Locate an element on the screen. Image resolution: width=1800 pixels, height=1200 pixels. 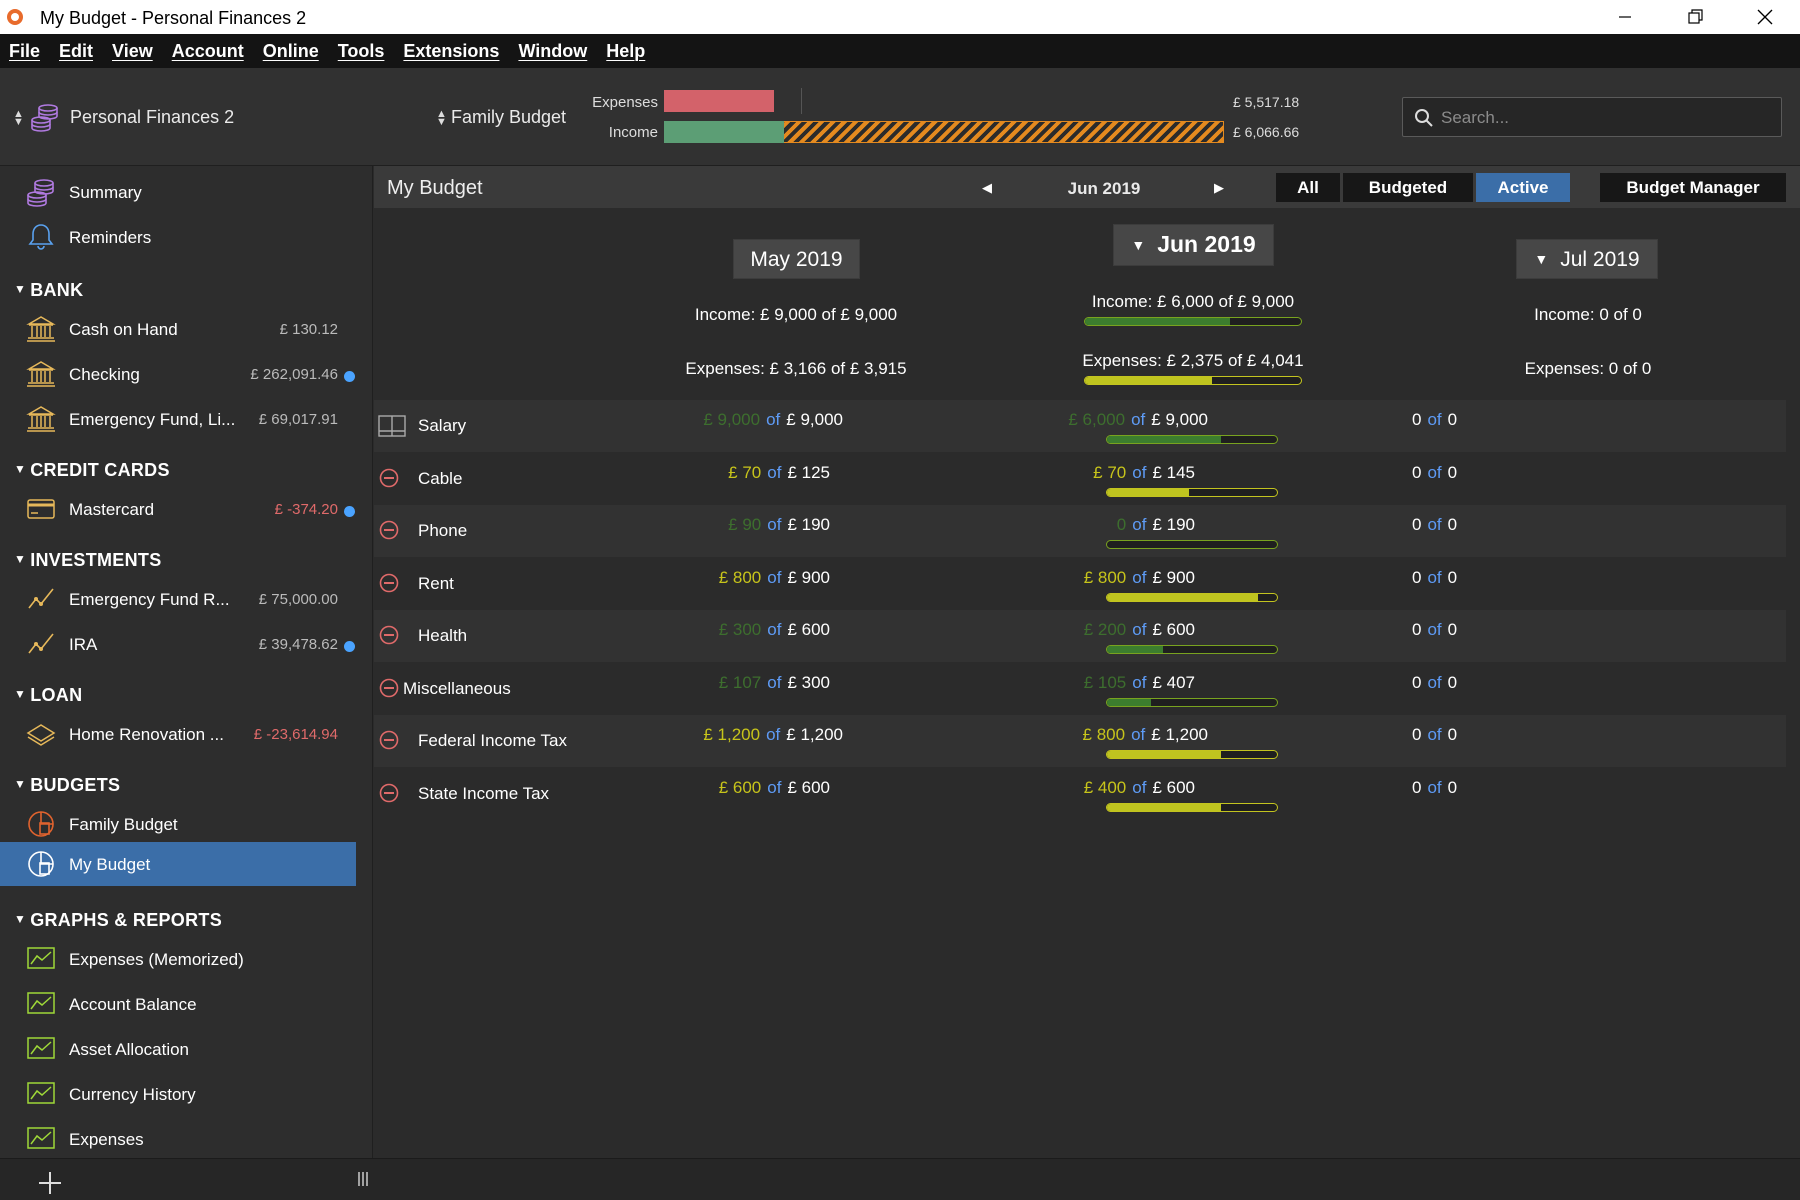
expense-category-icon is located at coordinates (389, 477).